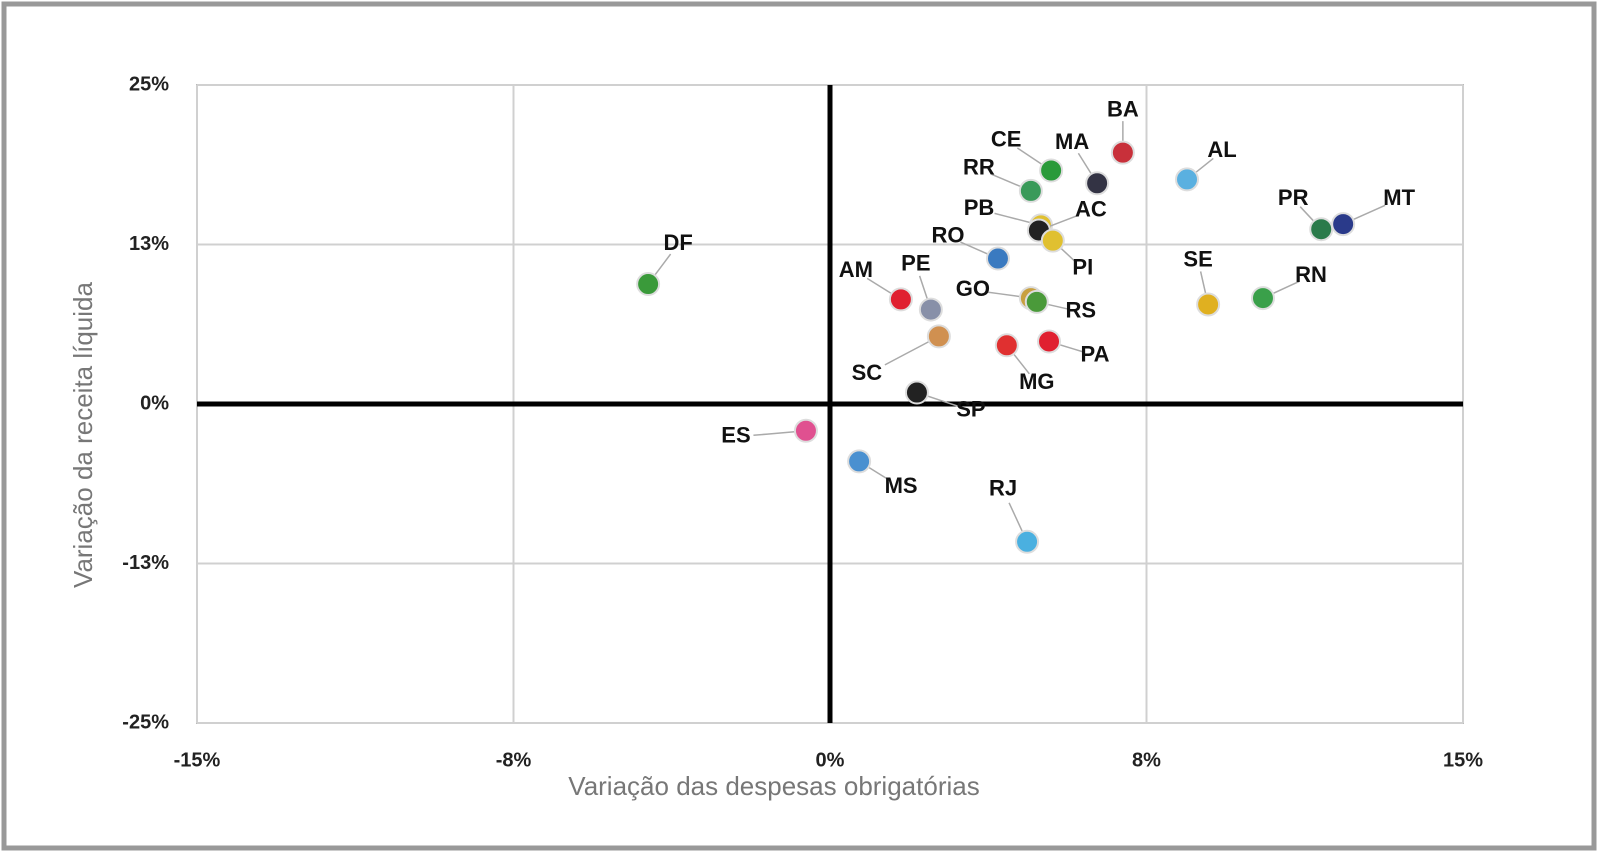  What do you see at coordinates (973, 288) in the screenshot?
I see `point-label: GO` at bounding box center [973, 288].